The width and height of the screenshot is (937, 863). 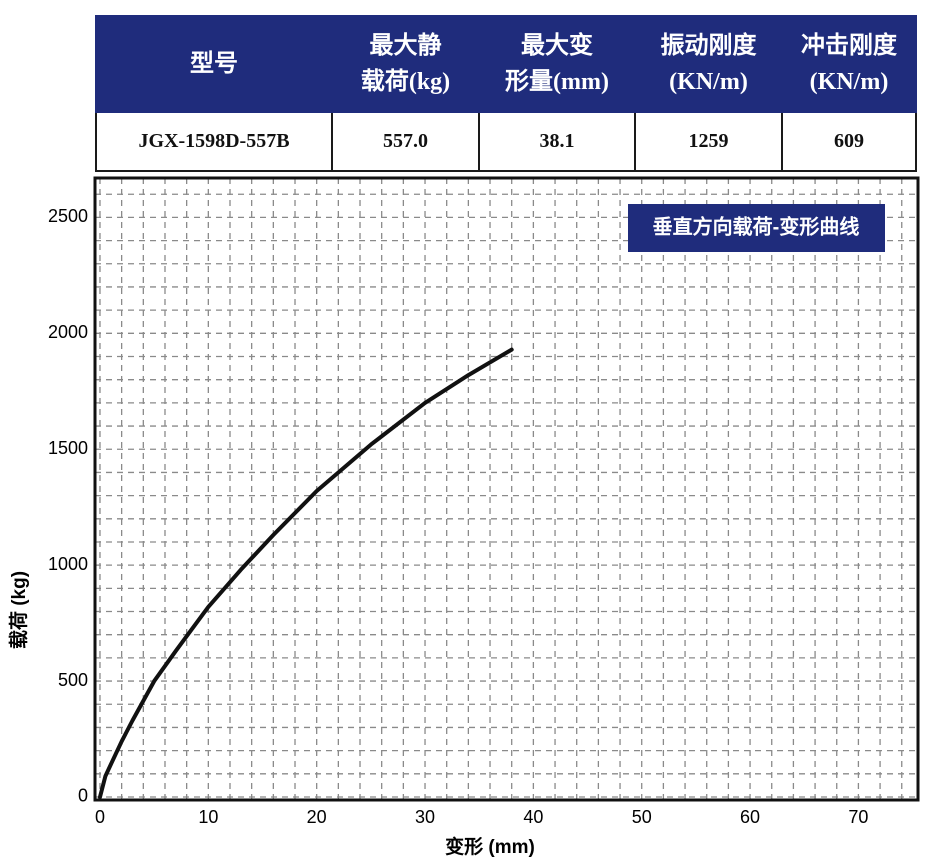 What do you see at coordinates (405, 64) in the screenshot?
I see `header-cell: 最大静 载荷(kg)` at bounding box center [405, 64].